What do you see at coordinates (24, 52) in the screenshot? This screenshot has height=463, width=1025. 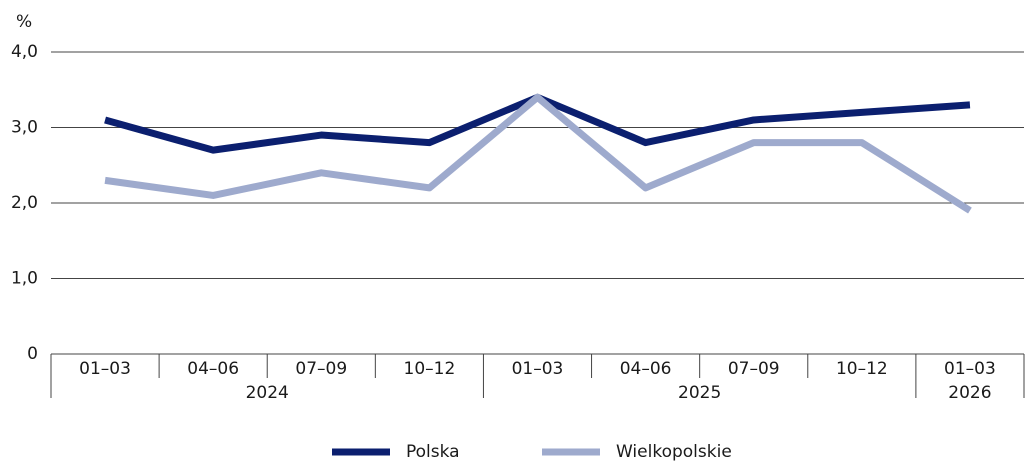 I see `y-tick-label: 4,0` at bounding box center [24, 52].